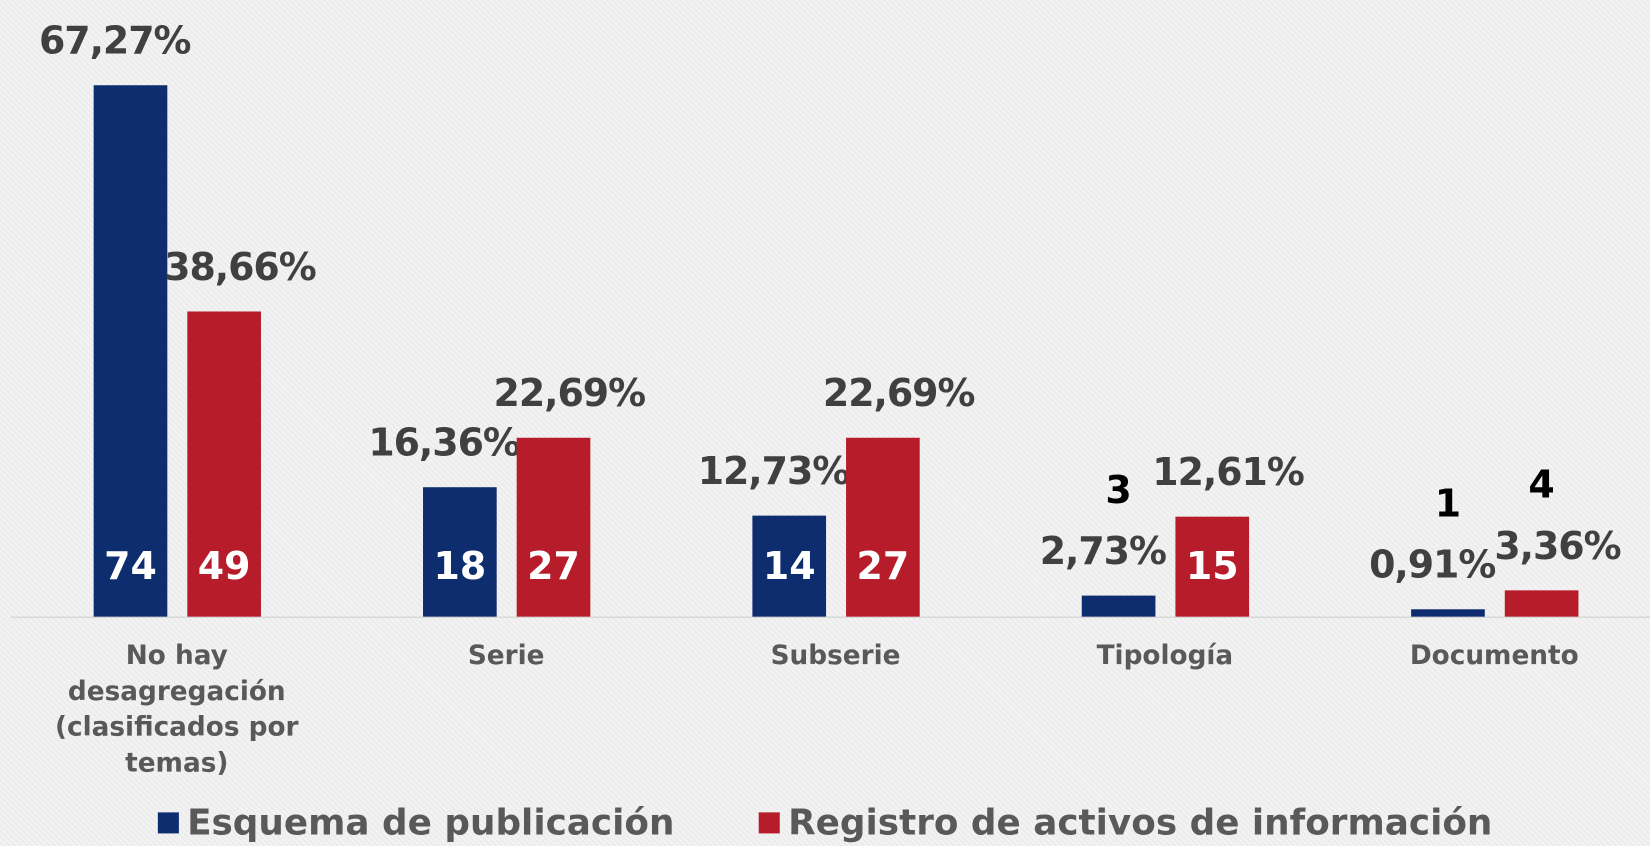 The image size is (1650, 846). Describe the element at coordinates (1118, 490) in the screenshot. I see `count-label: 3` at that location.